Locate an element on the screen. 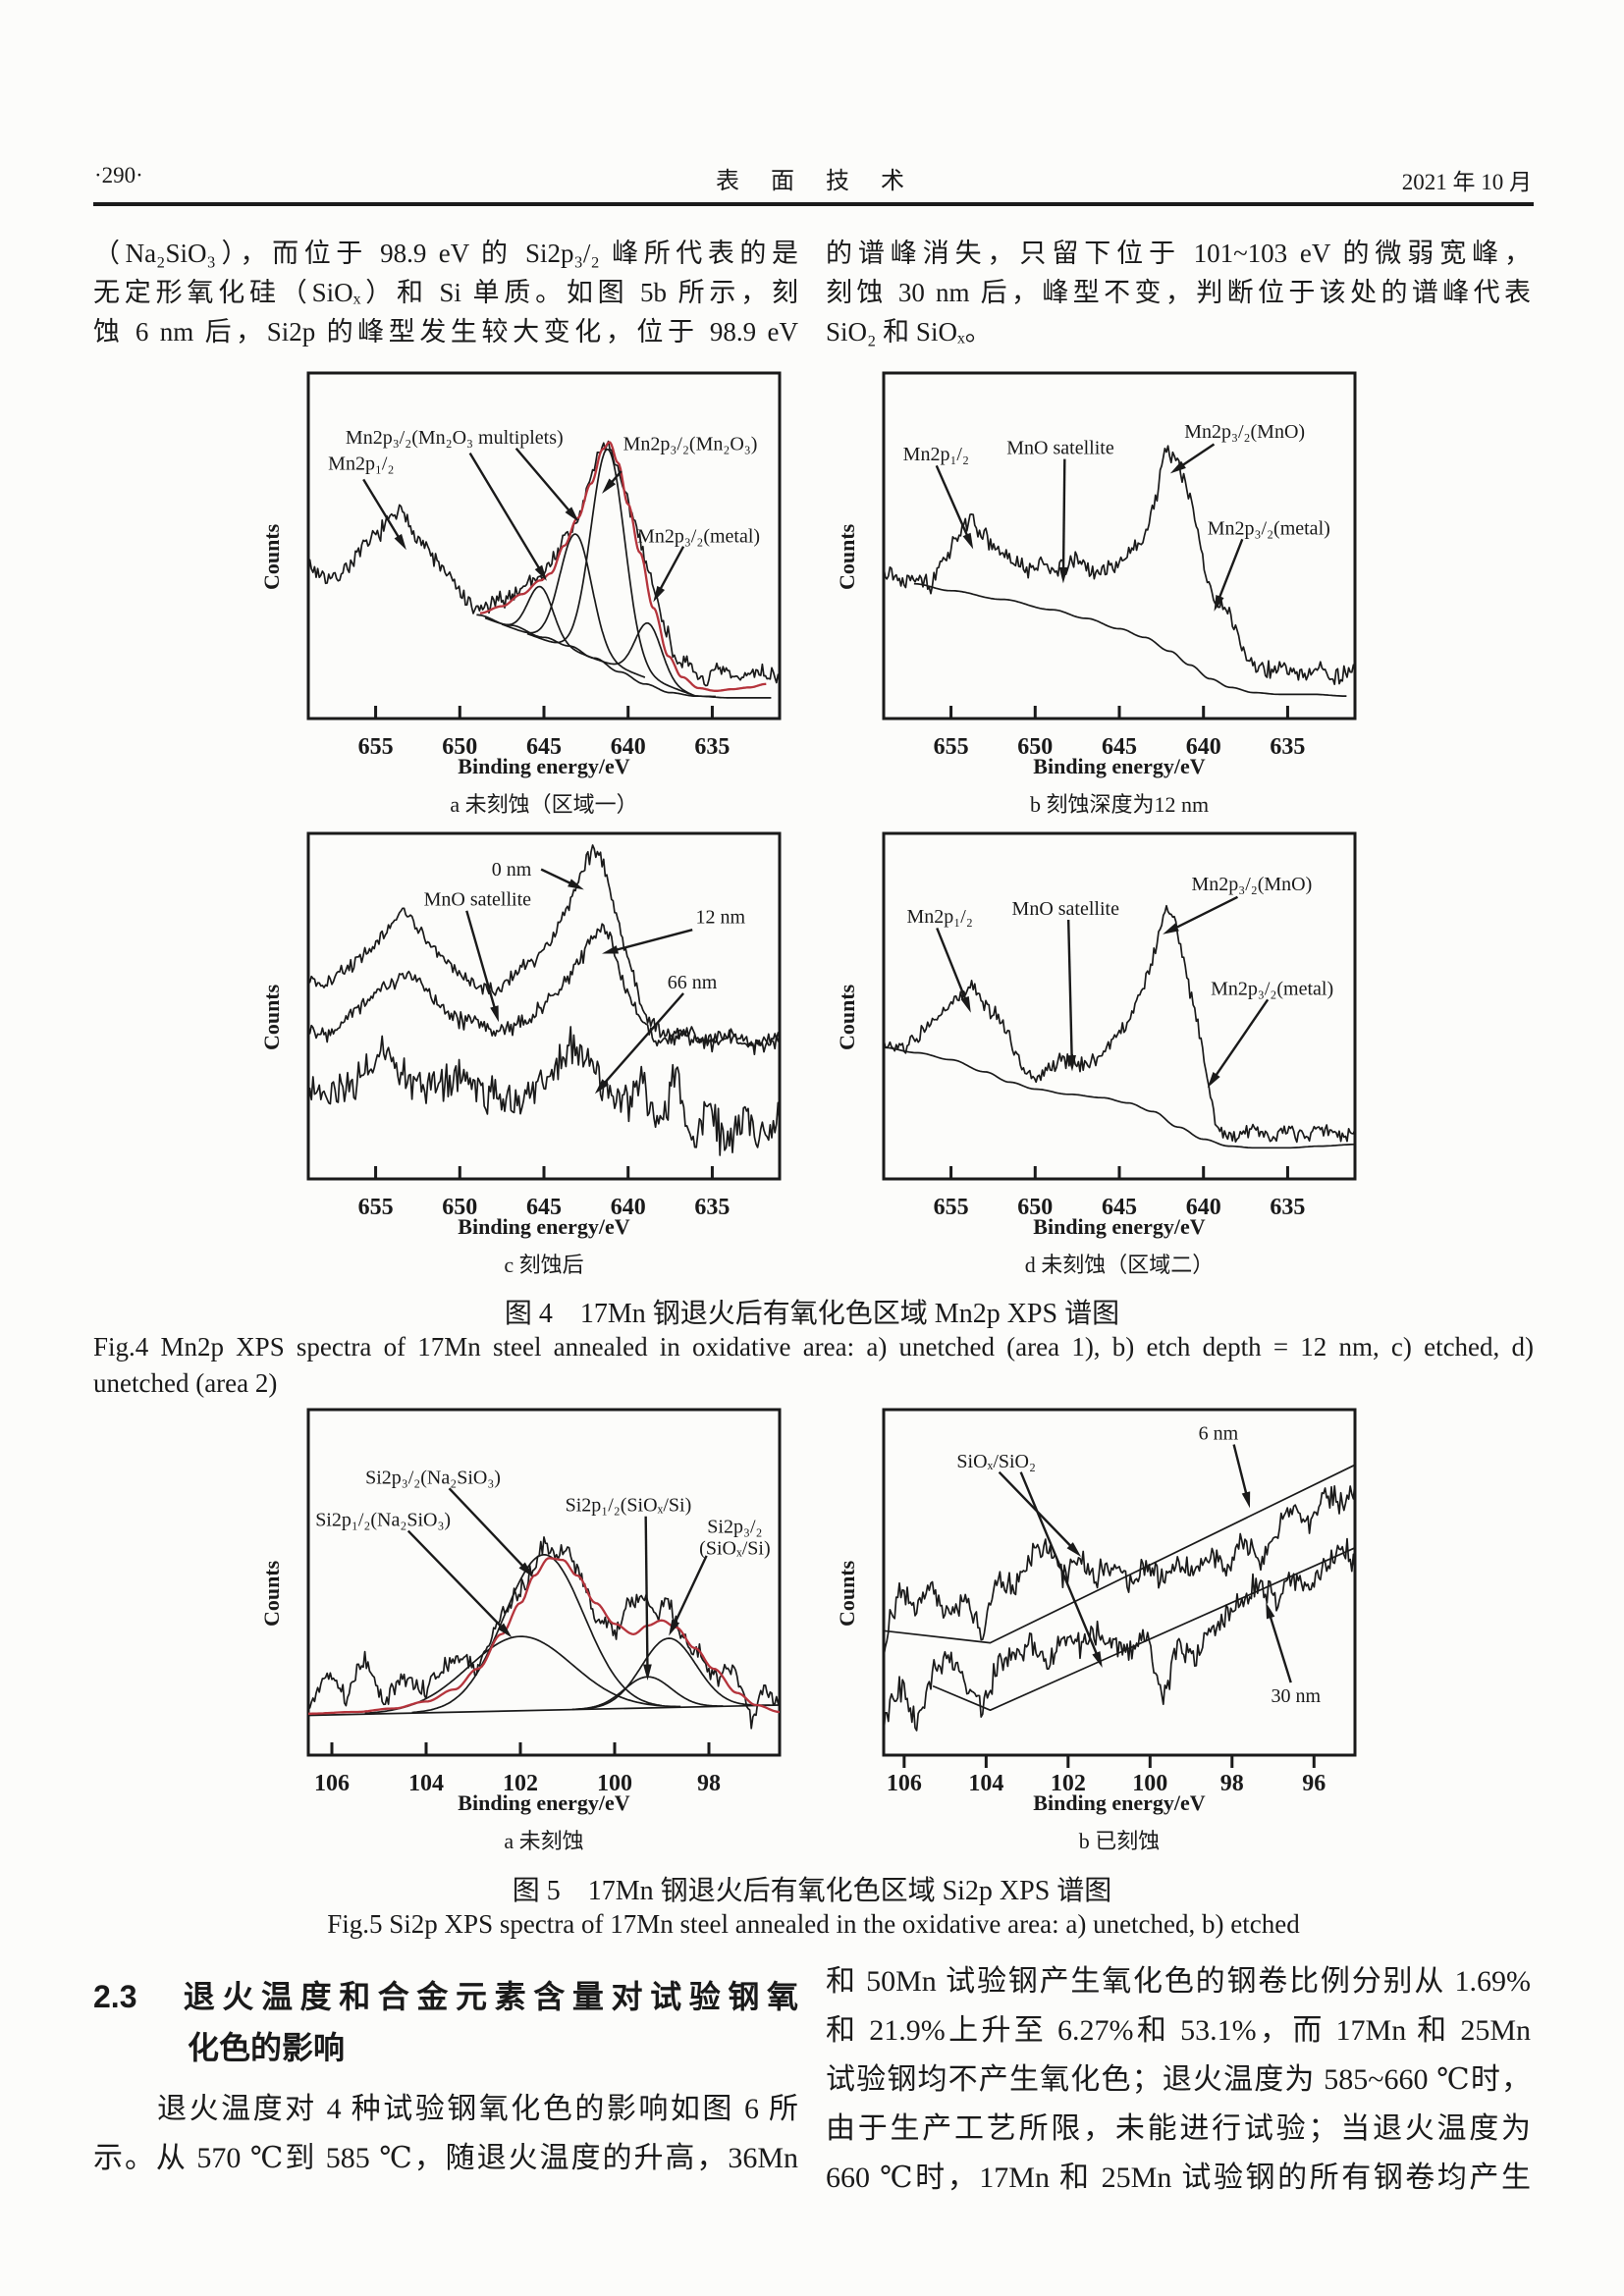 The height and width of the screenshot is (2296, 1624). svg-text: 0 nm is located at coordinates (512, 870).